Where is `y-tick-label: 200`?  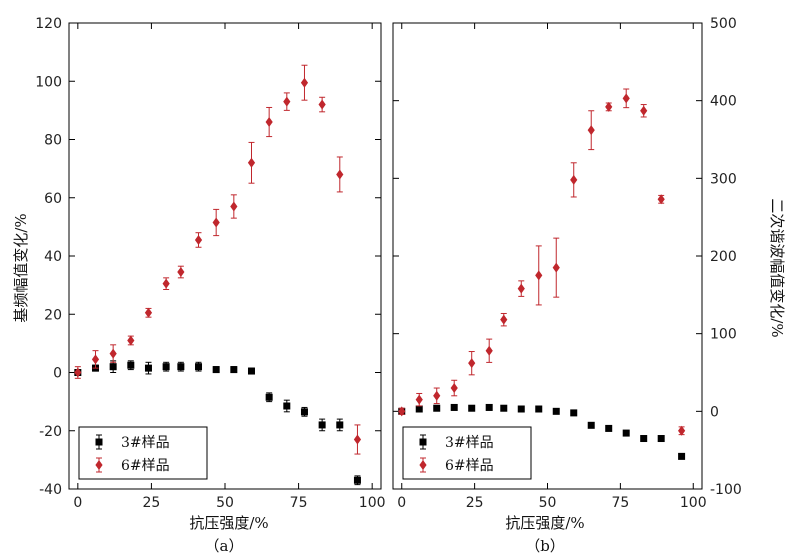
y-tick-label: 200 is located at coordinates (723, 257).